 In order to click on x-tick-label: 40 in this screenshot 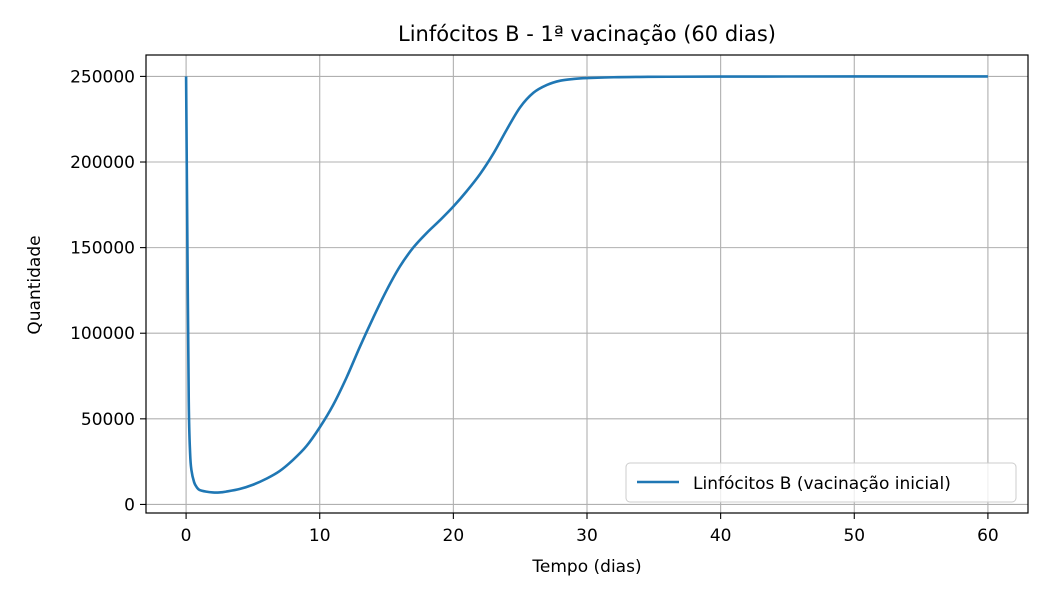, I will do `click(721, 536)`.